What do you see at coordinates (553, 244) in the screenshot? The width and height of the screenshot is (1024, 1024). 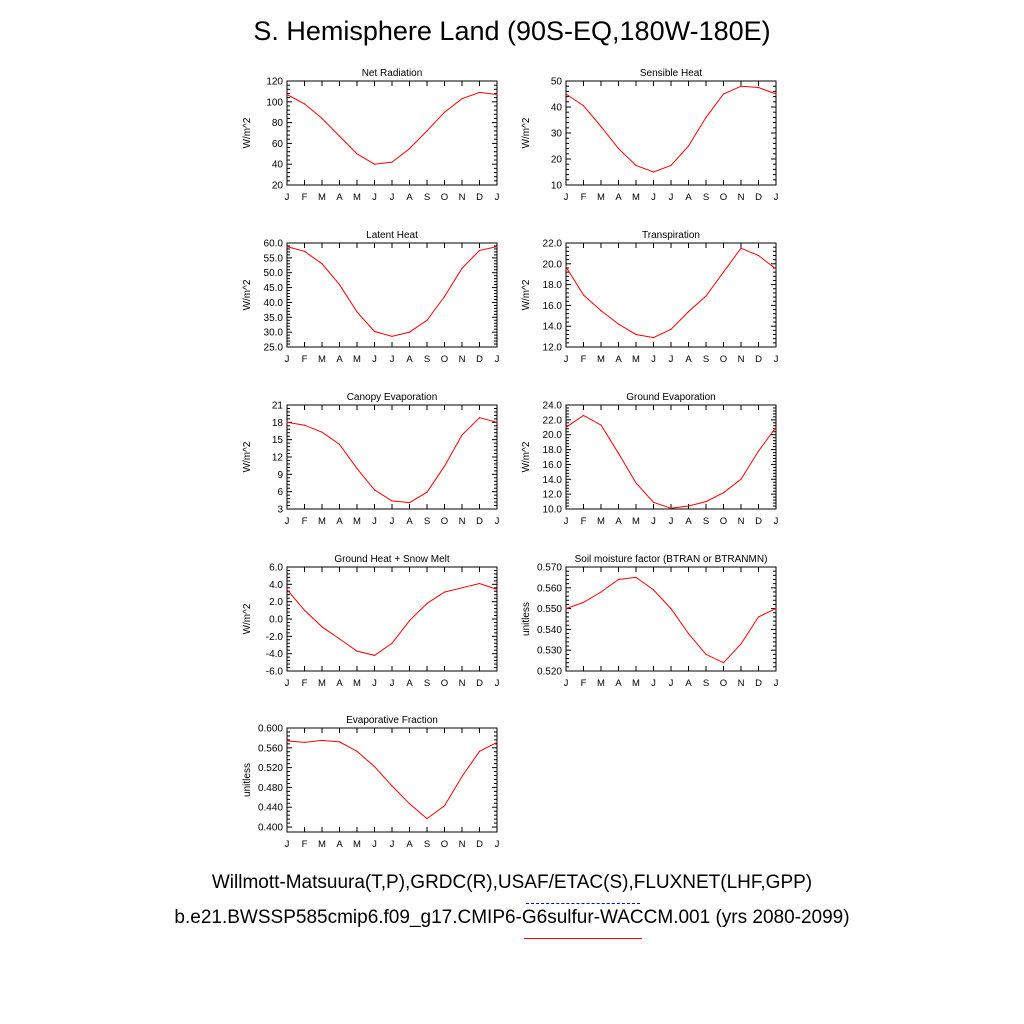 I see `y-tick-label: 22.0` at bounding box center [553, 244].